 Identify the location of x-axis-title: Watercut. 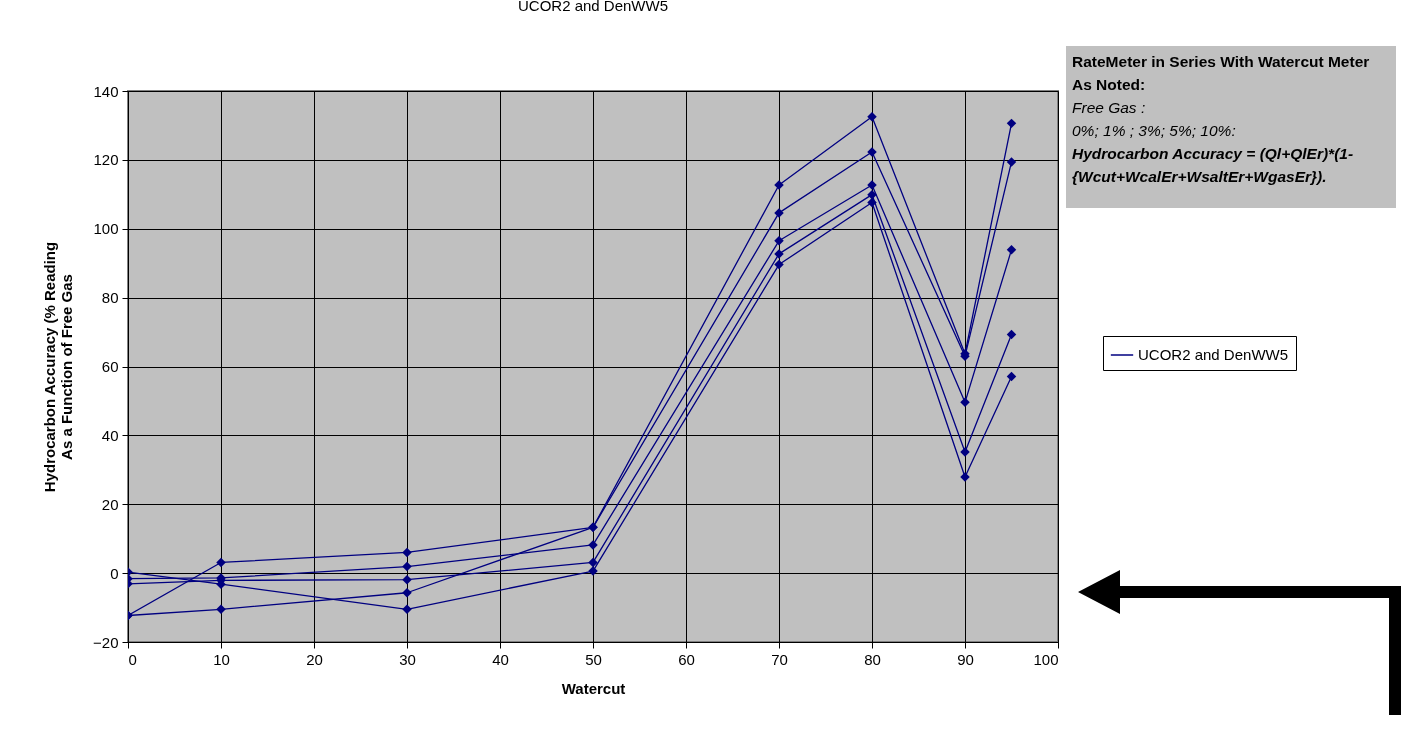
(593, 688).